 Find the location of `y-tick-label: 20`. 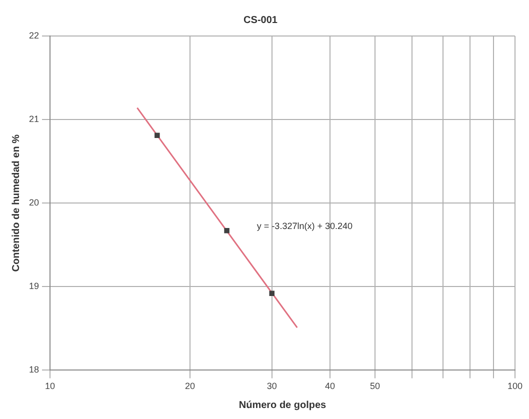

y-tick-label: 20 is located at coordinates (34, 203).